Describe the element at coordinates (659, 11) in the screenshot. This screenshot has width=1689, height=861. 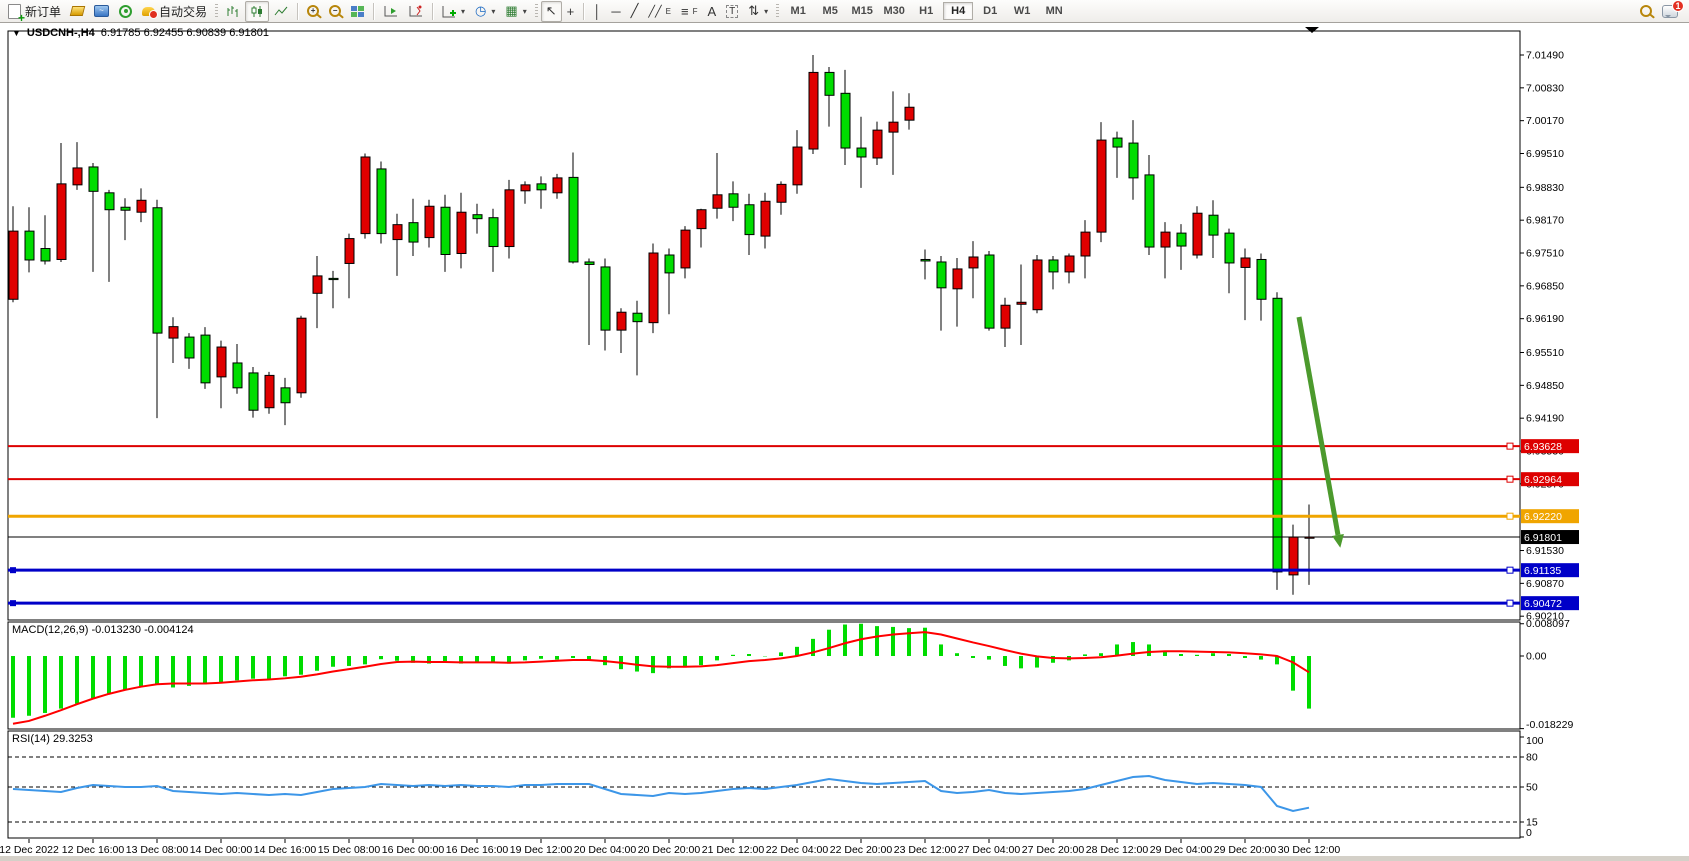
I see `channel-tool-button: ╱╱ E` at that location.